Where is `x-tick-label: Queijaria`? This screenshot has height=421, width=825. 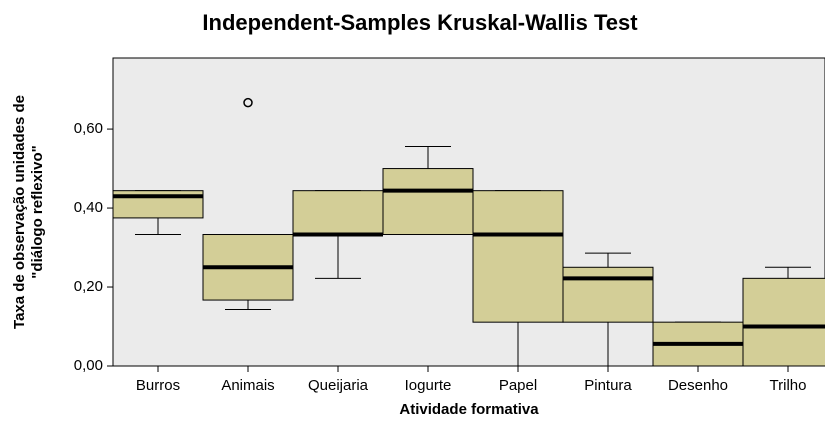 x-tick-label: Queijaria is located at coordinates (338, 385).